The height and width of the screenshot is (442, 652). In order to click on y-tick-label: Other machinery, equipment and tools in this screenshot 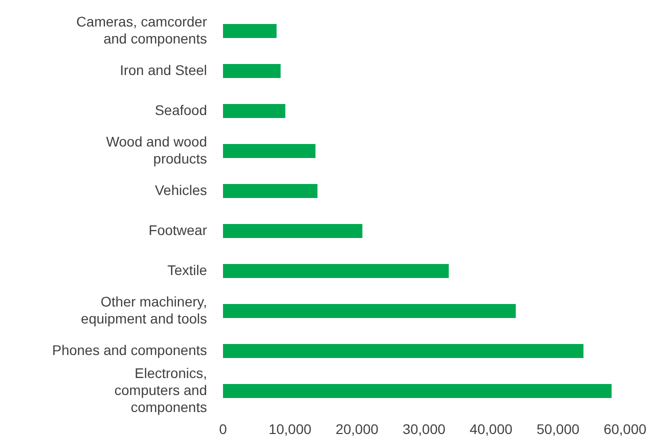, I will do `click(143, 309)`.